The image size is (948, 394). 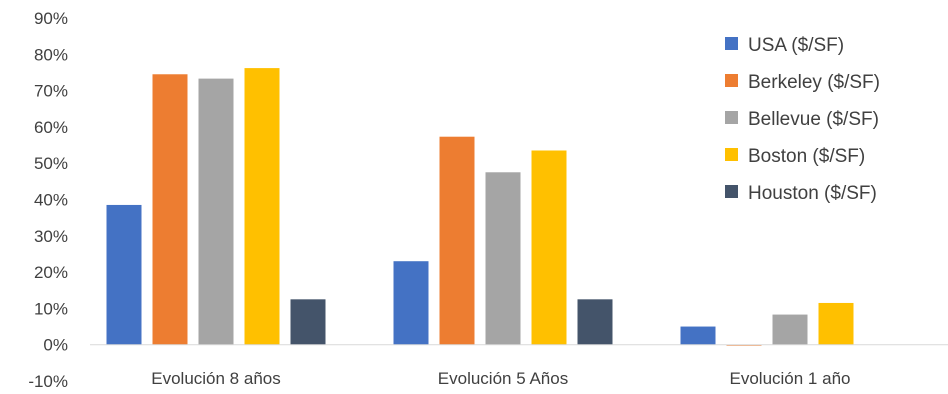 I want to click on y-tick-label: -10%, so click(x=48, y=380).